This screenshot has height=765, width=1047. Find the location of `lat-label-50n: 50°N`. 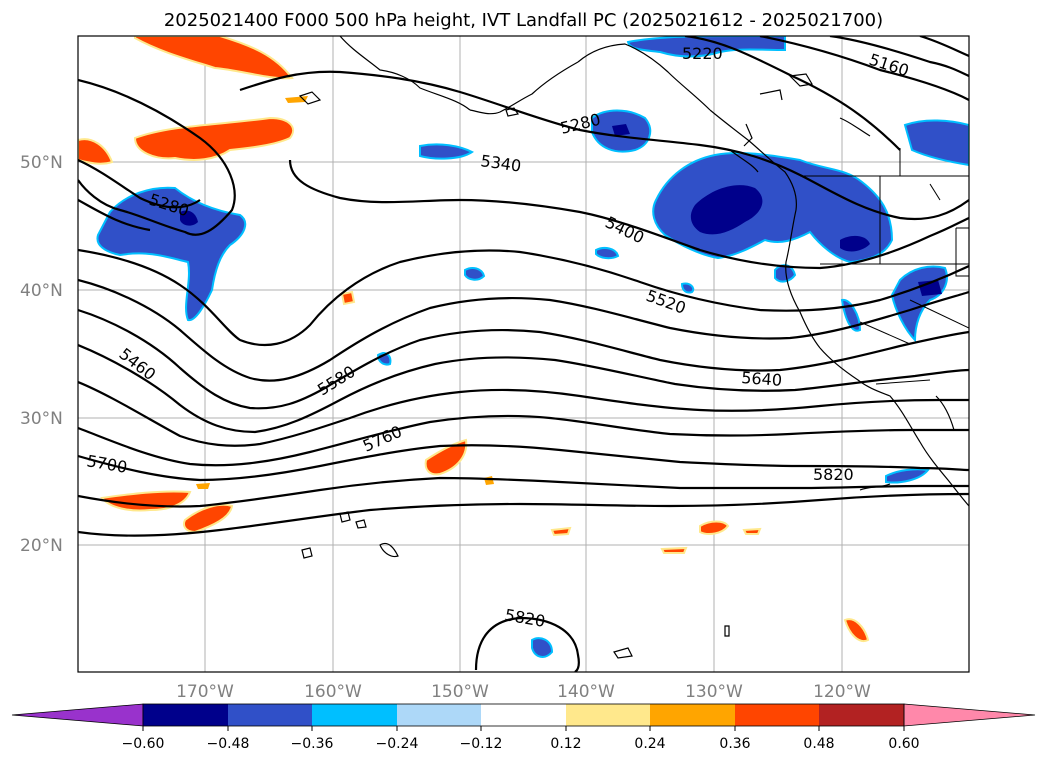

lat-label-50n: 50°N is located at coordinates (41, 163).